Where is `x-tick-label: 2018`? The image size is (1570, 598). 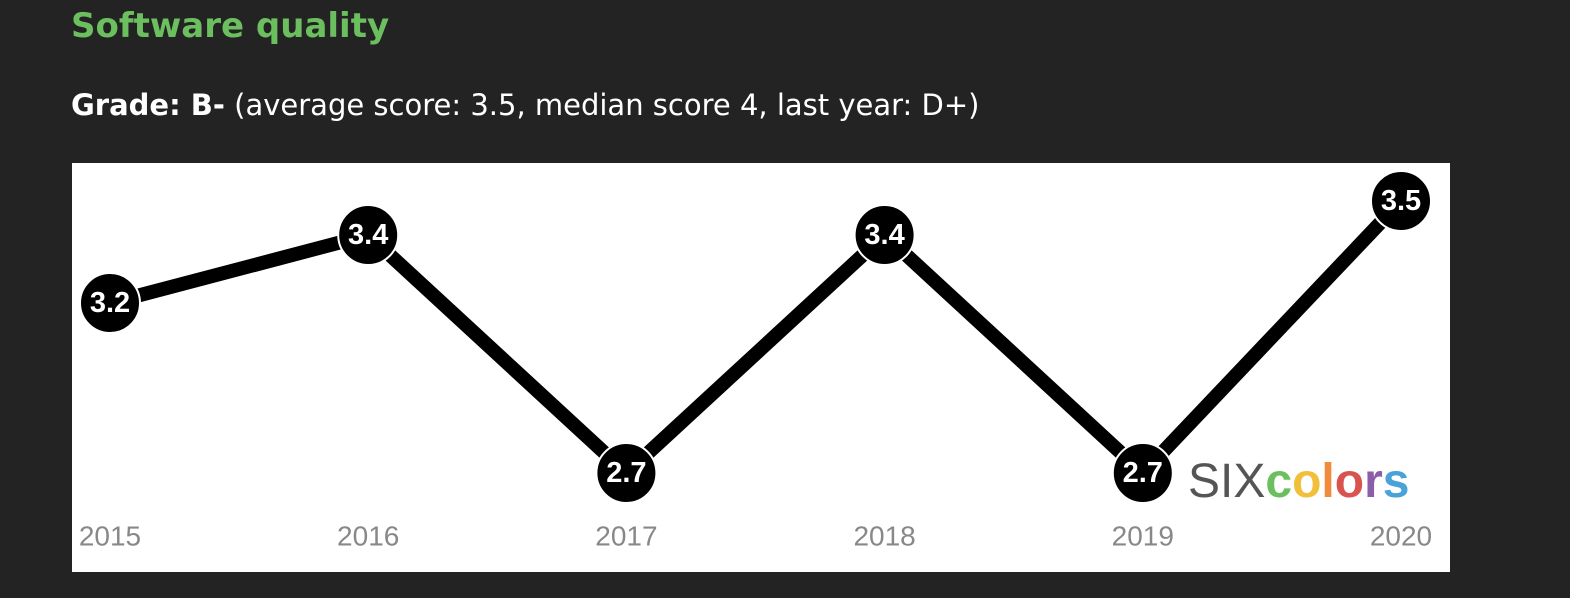
x-tick-label: 2018 is located at coordinates (884, 536).